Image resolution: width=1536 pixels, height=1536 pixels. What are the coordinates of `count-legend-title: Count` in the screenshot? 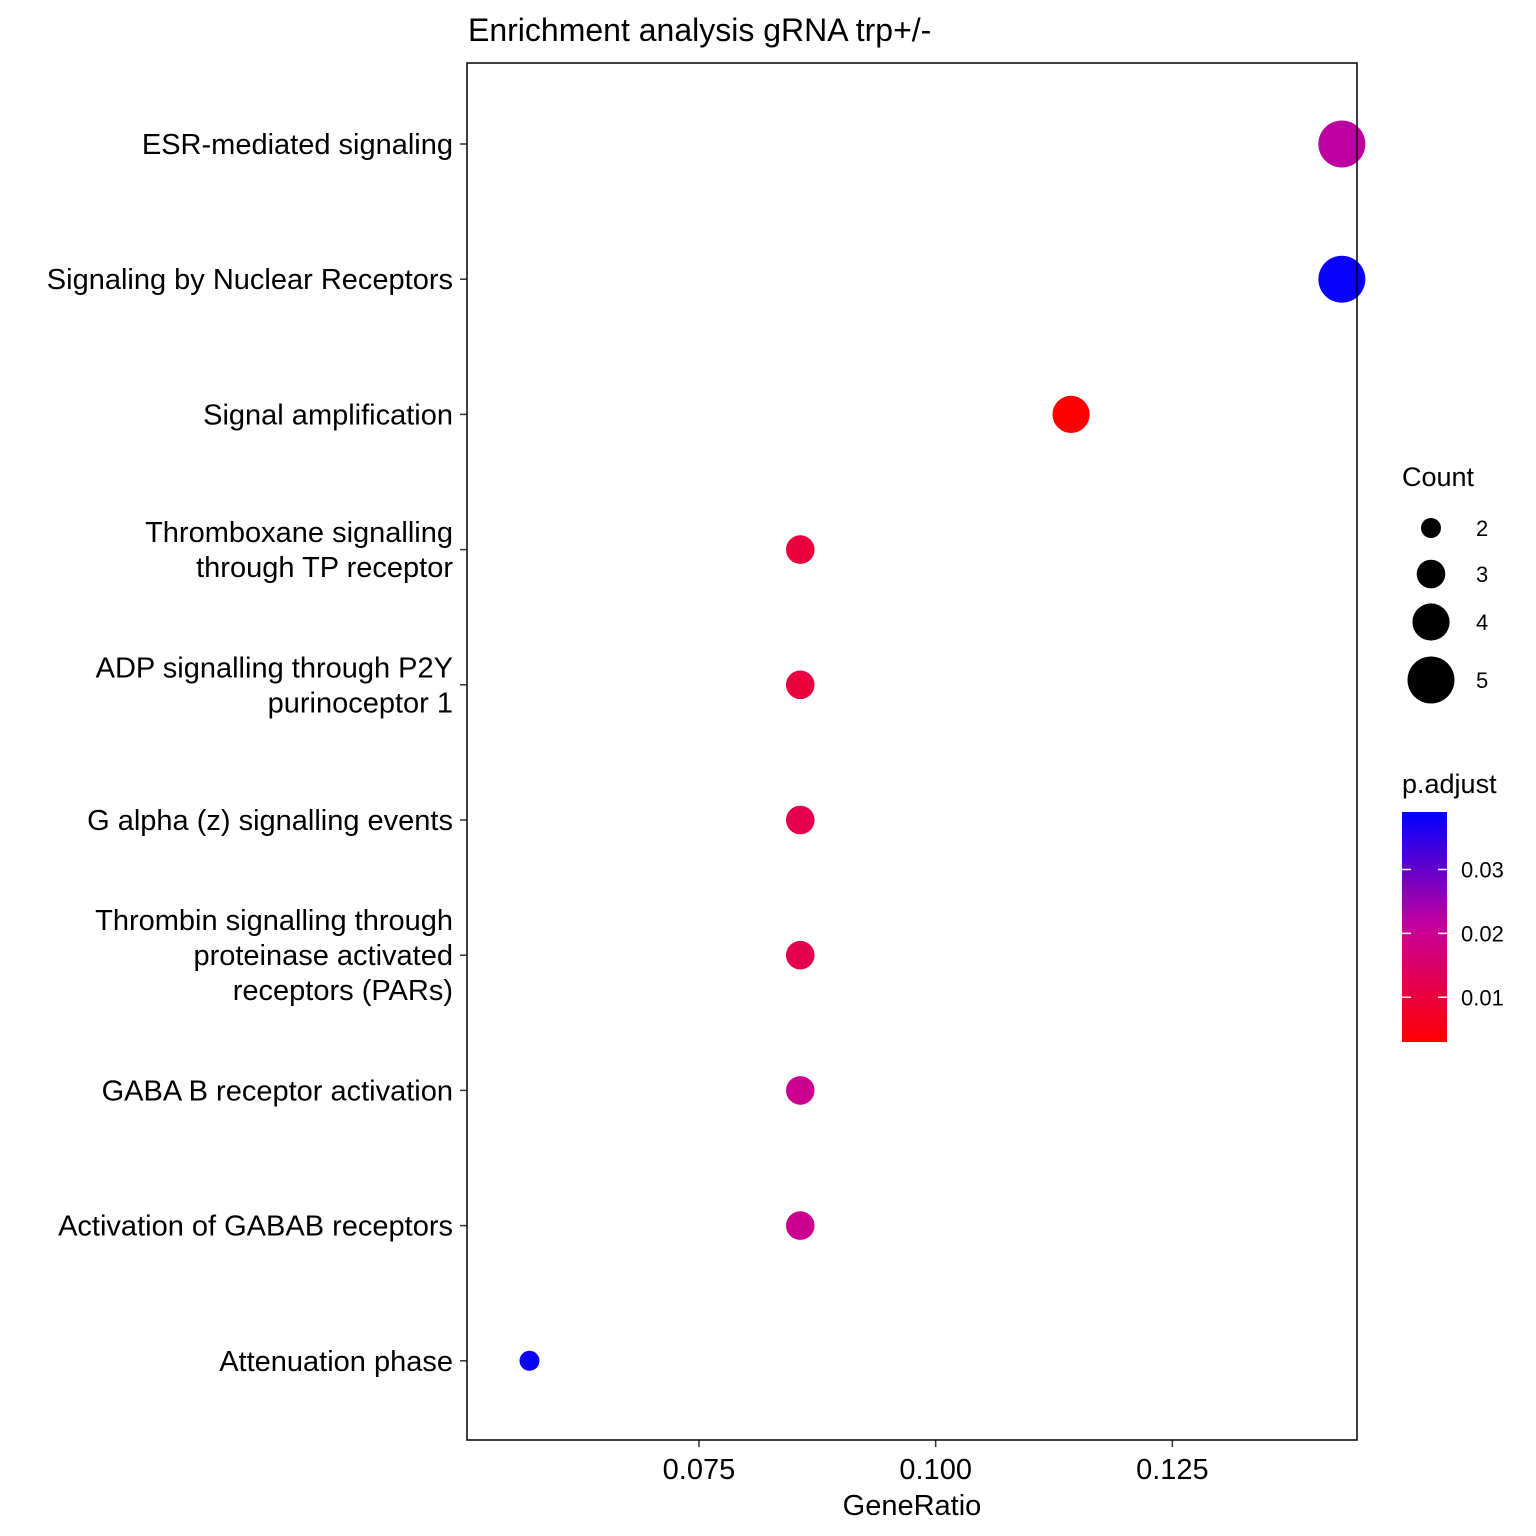 It's located at (1438, 477).